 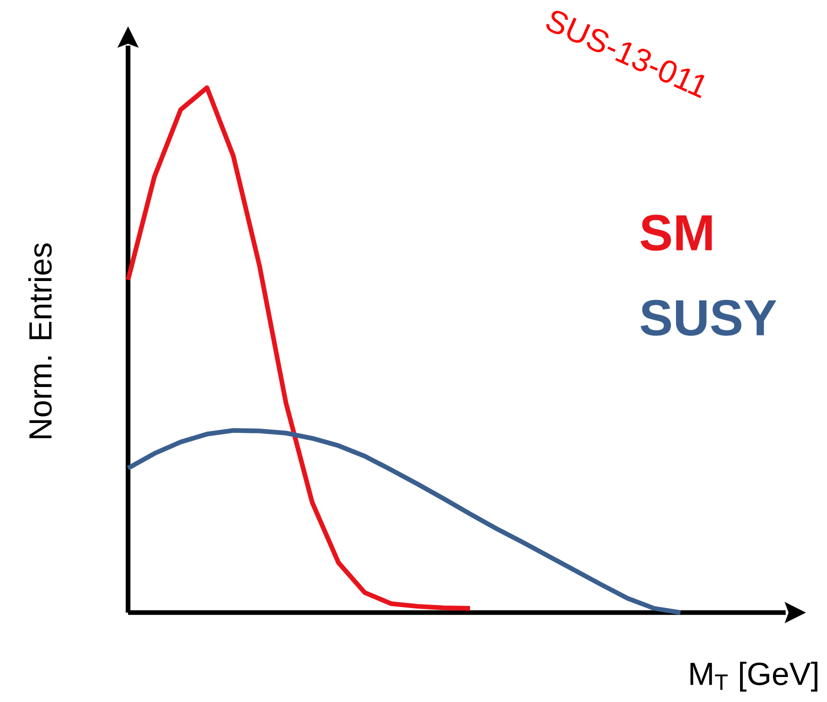 I want to click on x-axis-title: M$_{T}$ [GeV], so click(x=754, y=677).